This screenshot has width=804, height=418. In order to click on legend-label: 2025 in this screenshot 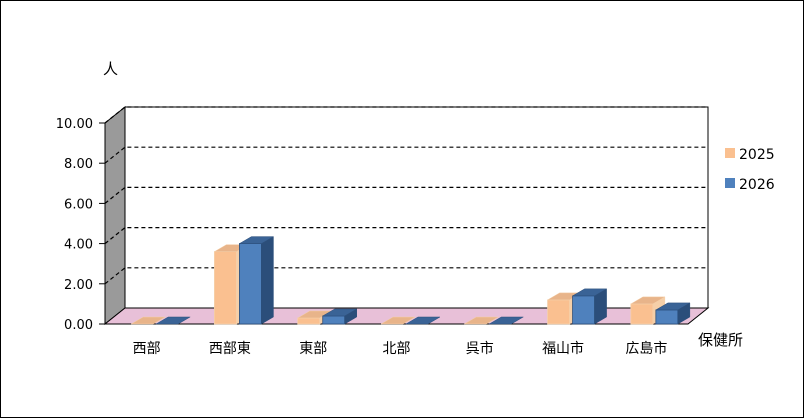, I will do `click(757, 155)`.